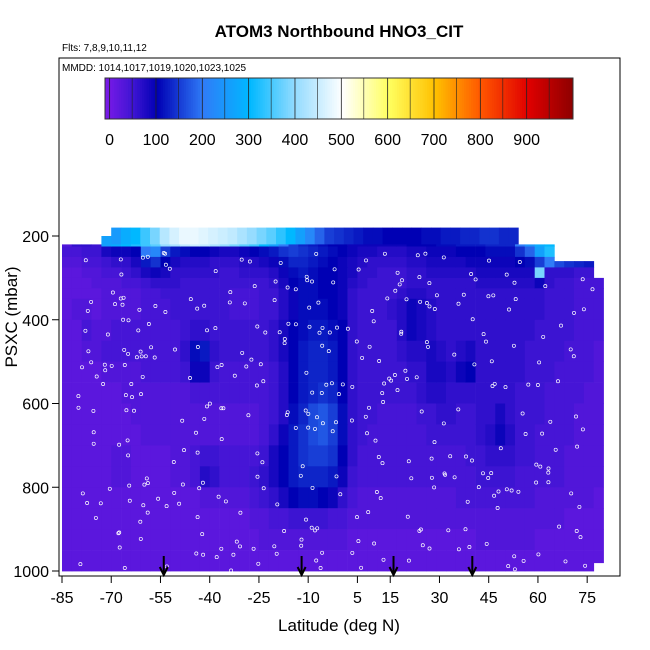 Image resolution: width=650 pixels, height=650 pixels. I want to click on x-tick-label: -25, so click(258, 598).